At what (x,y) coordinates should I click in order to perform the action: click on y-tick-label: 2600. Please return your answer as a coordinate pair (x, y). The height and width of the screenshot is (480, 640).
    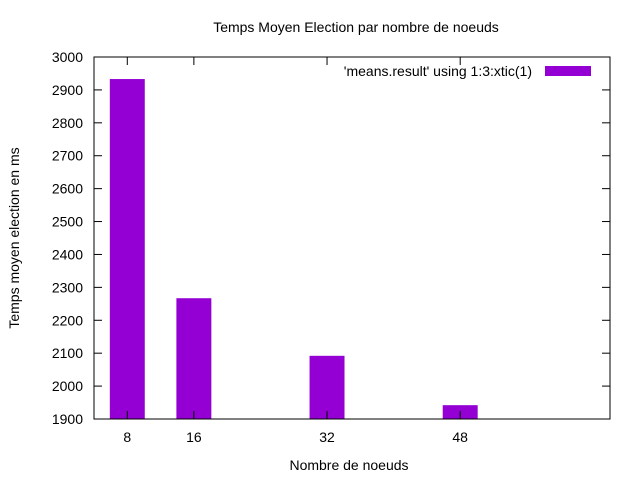
    Looking at the image, I should click on (67, 189).